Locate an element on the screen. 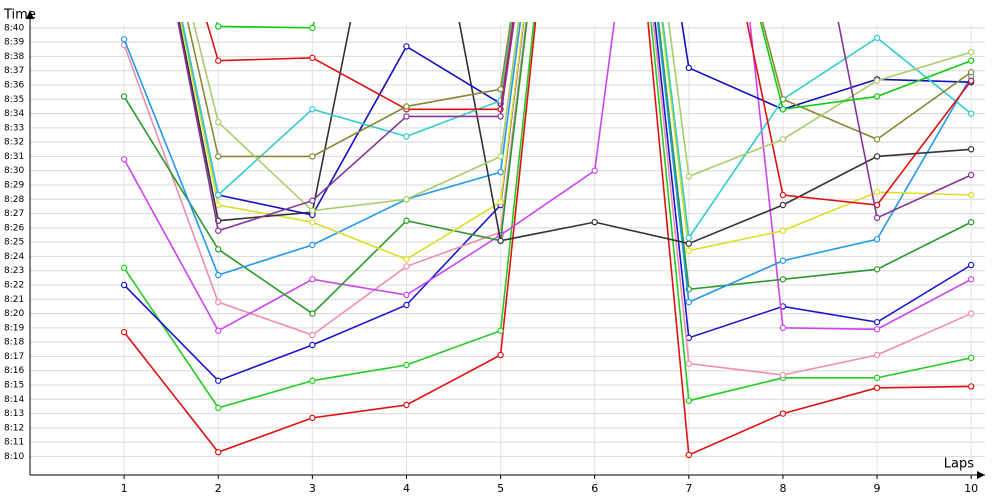 This screenshot has width=1000, height=500. y-tick-label: 8:39 is located at coordinates (14, 43).